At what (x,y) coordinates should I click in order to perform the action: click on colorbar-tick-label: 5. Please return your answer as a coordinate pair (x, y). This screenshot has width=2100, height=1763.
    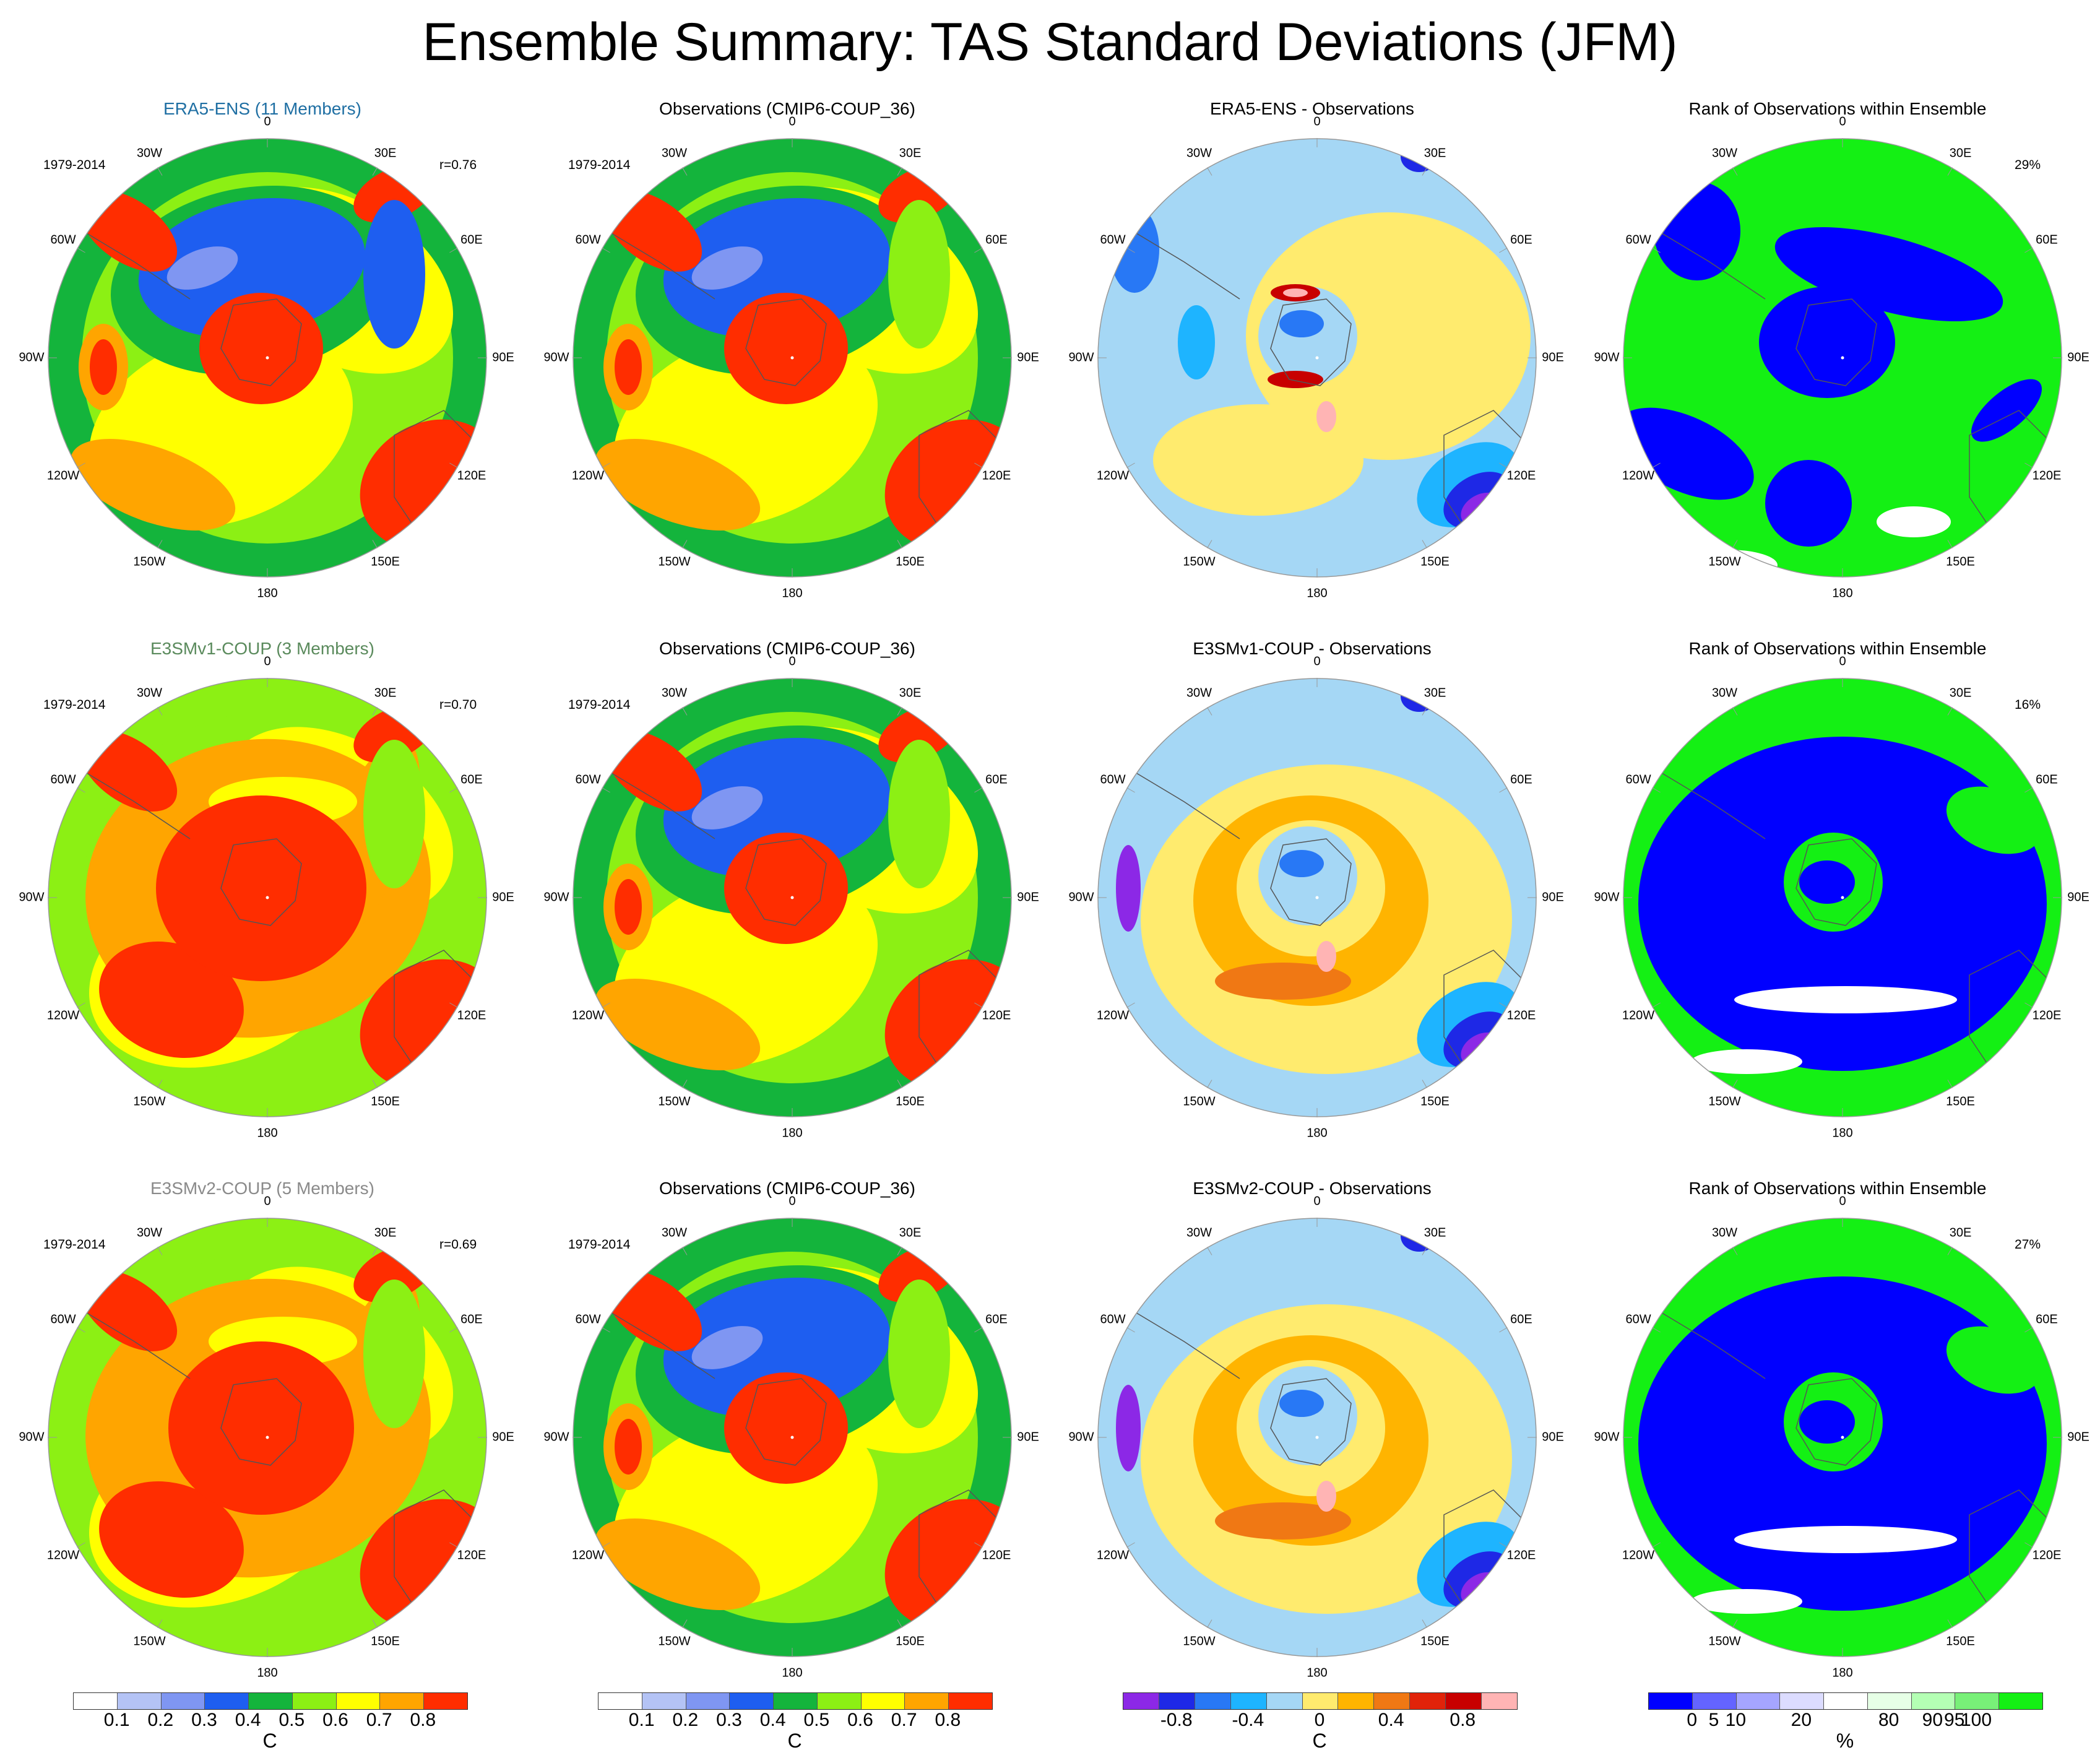
    Looking at the image, I should click on (1713, 1720).